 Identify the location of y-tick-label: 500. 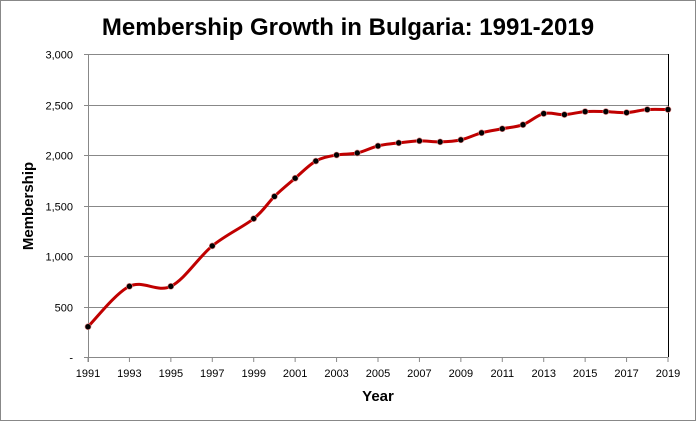
(64, 309).